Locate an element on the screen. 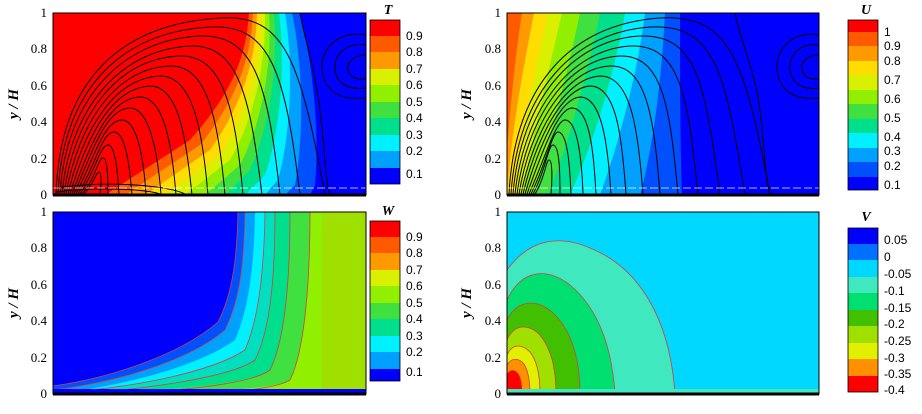 The width and height of the screenshot is (922, 414). u-velocity-y-axis: 0 0.2 0.4 0.6 0.8 1 y / H is located at coordinates (480, 103).